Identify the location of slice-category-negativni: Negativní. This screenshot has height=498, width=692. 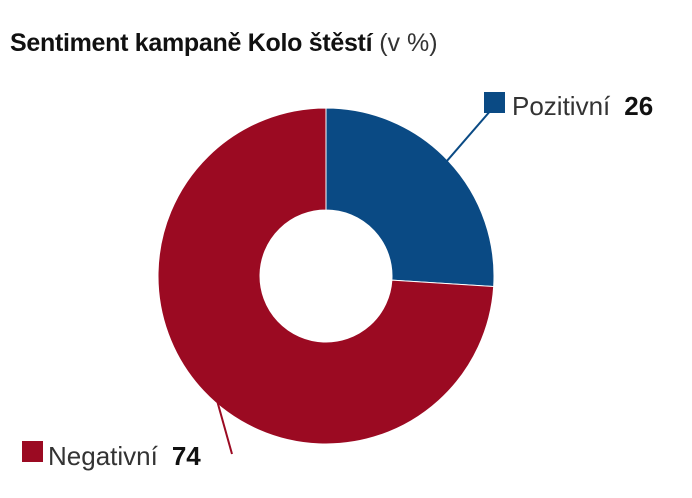
(103, 456).